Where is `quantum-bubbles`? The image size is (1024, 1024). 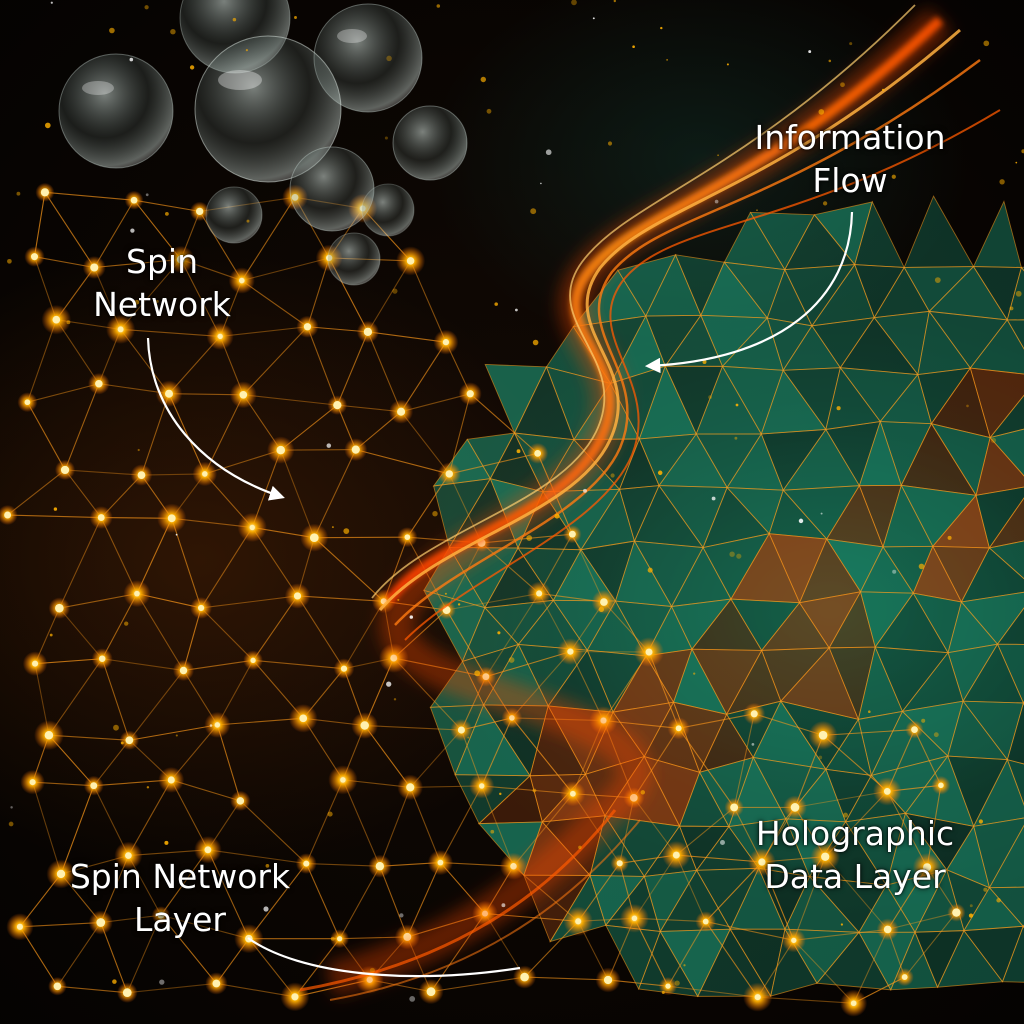
quantum-bubbles is located at coordinates (263, 143).